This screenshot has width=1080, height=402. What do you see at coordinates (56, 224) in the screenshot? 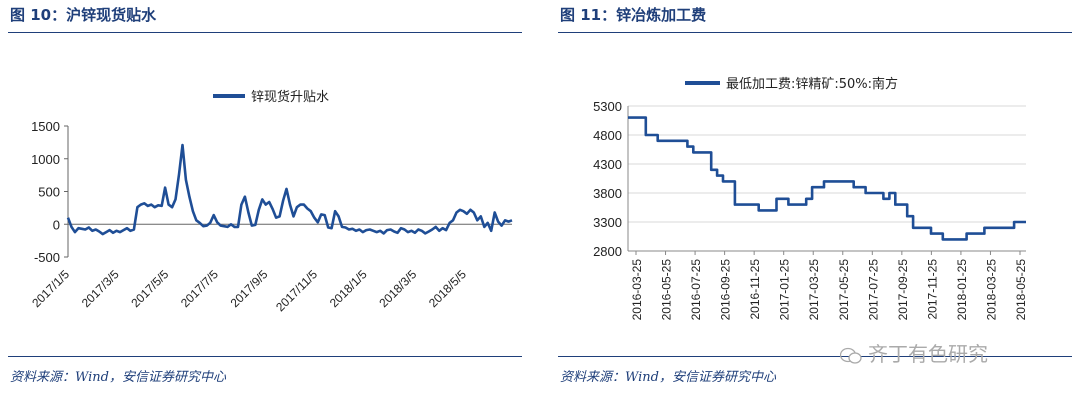
I see `y-tick-label: 0` at bounding box center [56, 224].